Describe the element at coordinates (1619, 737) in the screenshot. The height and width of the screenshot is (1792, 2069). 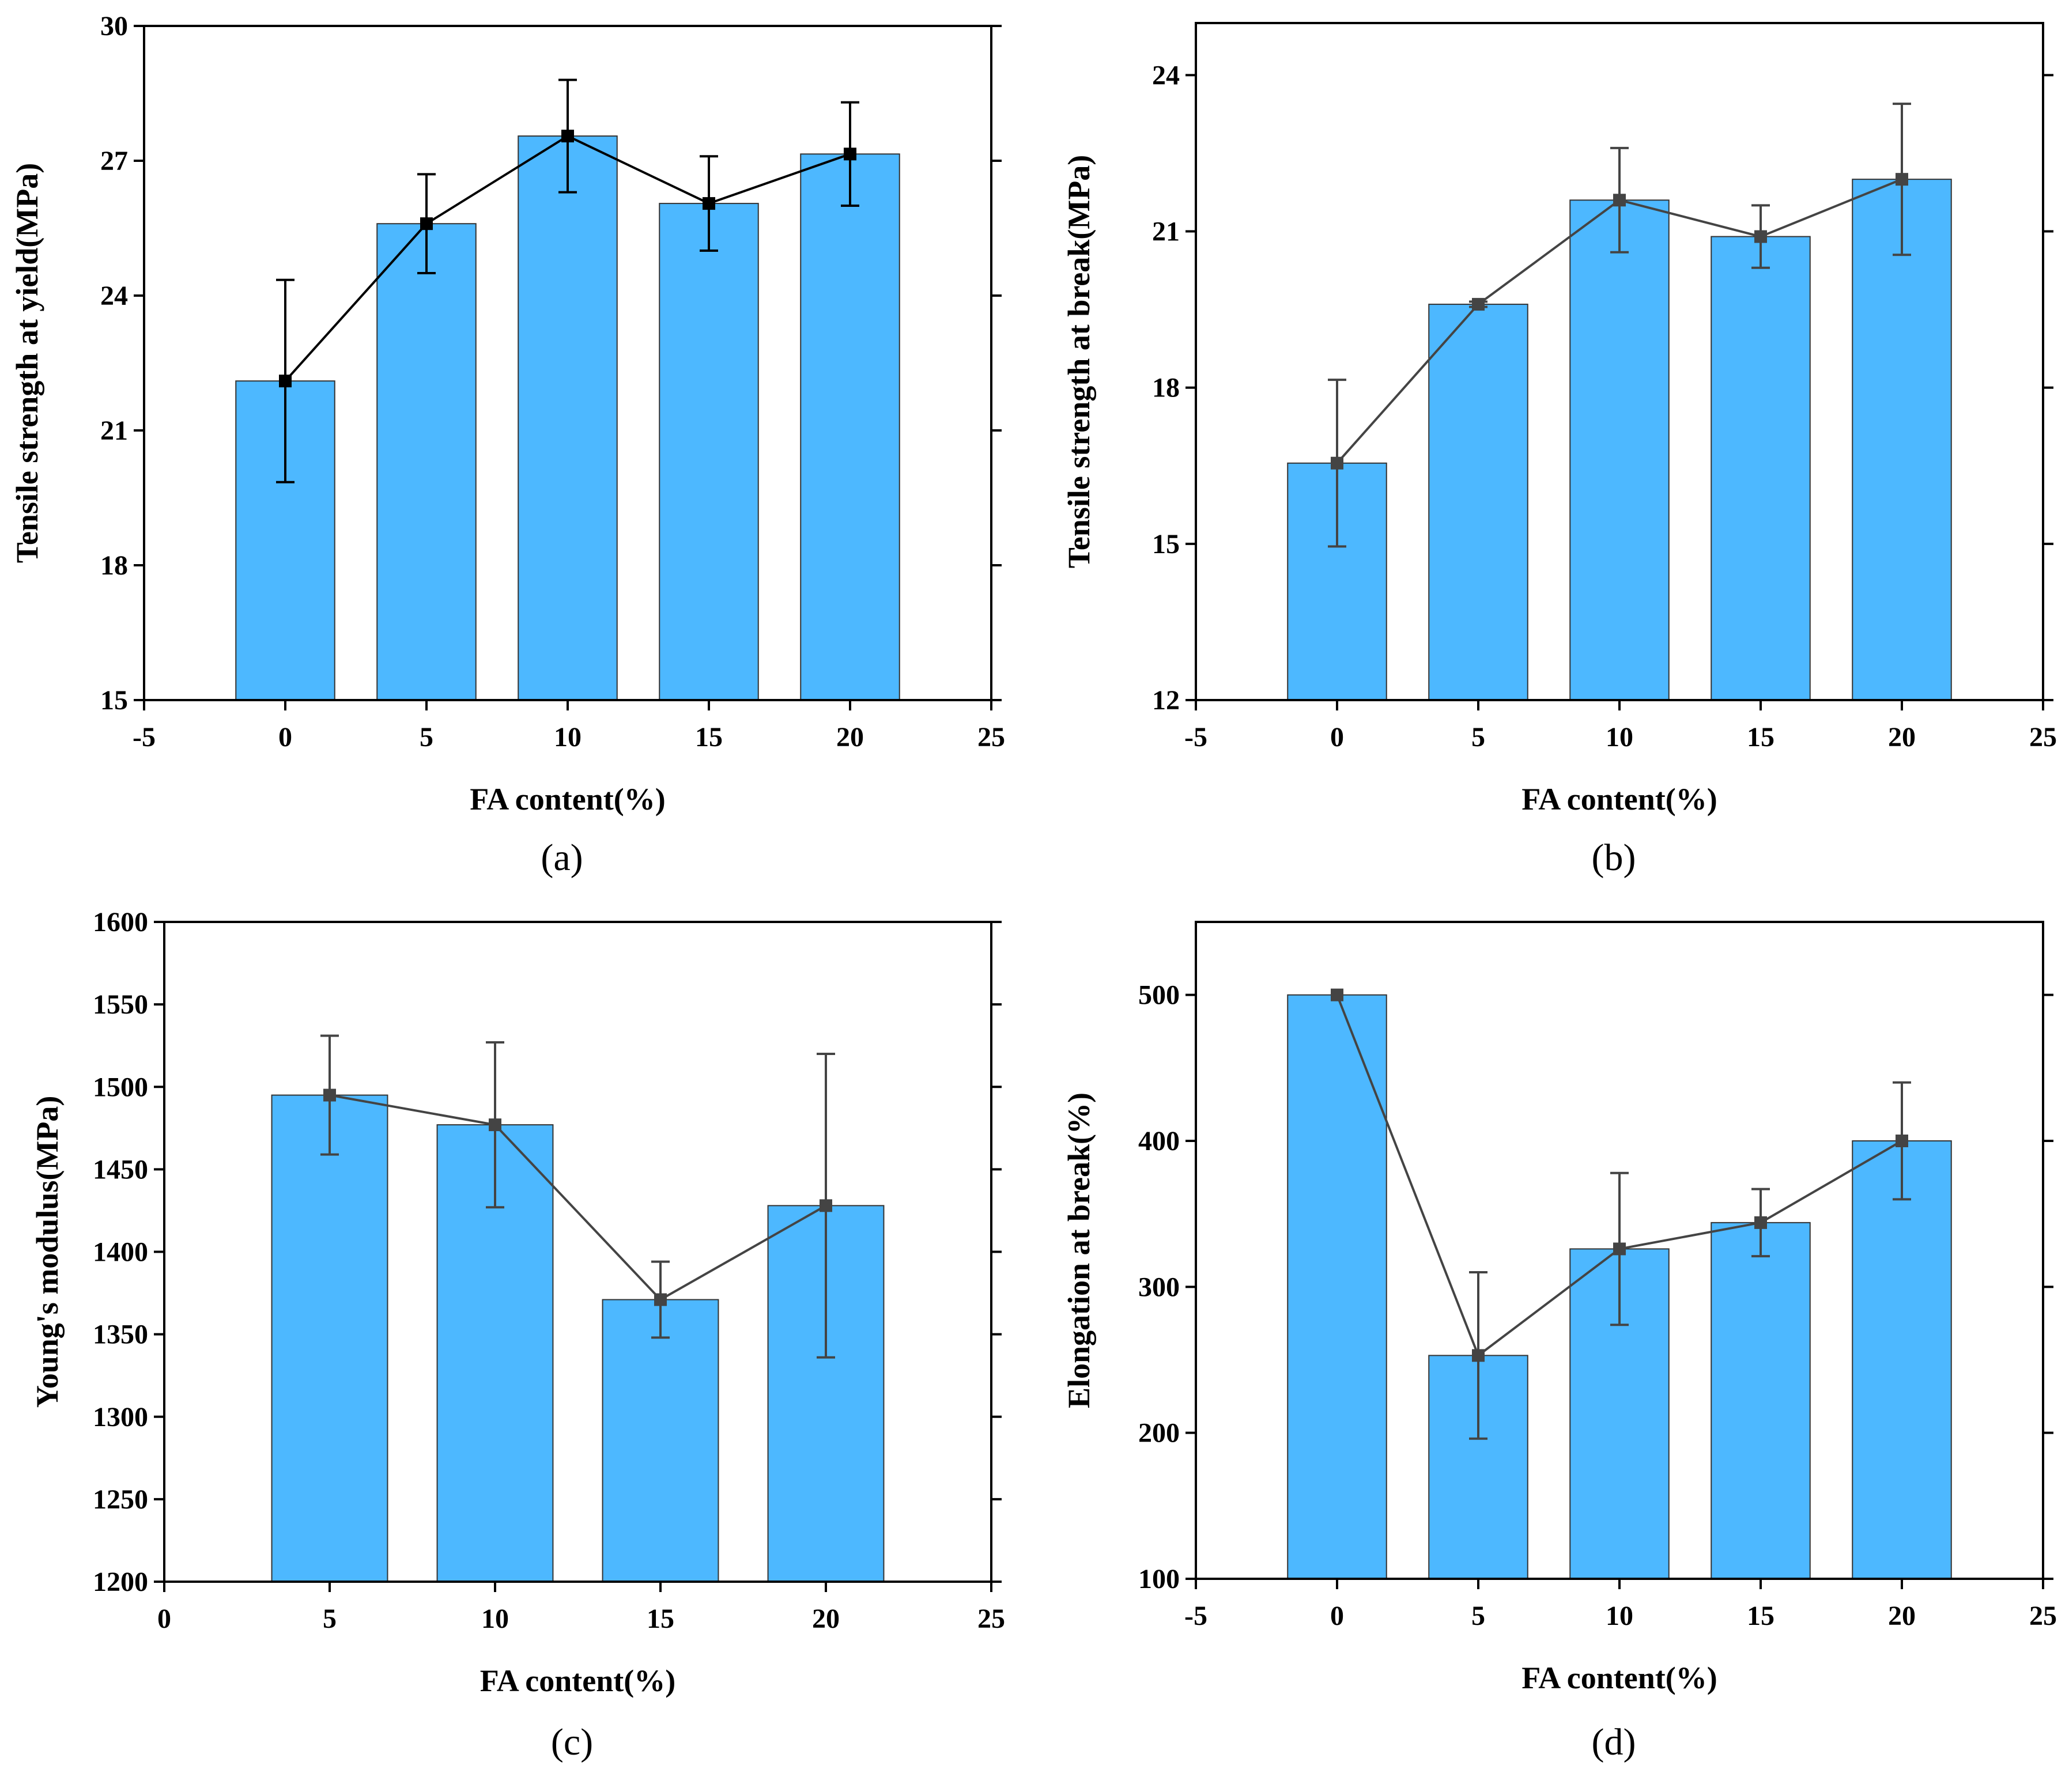
I see `x-tick-label-b-3: 10` at that location.